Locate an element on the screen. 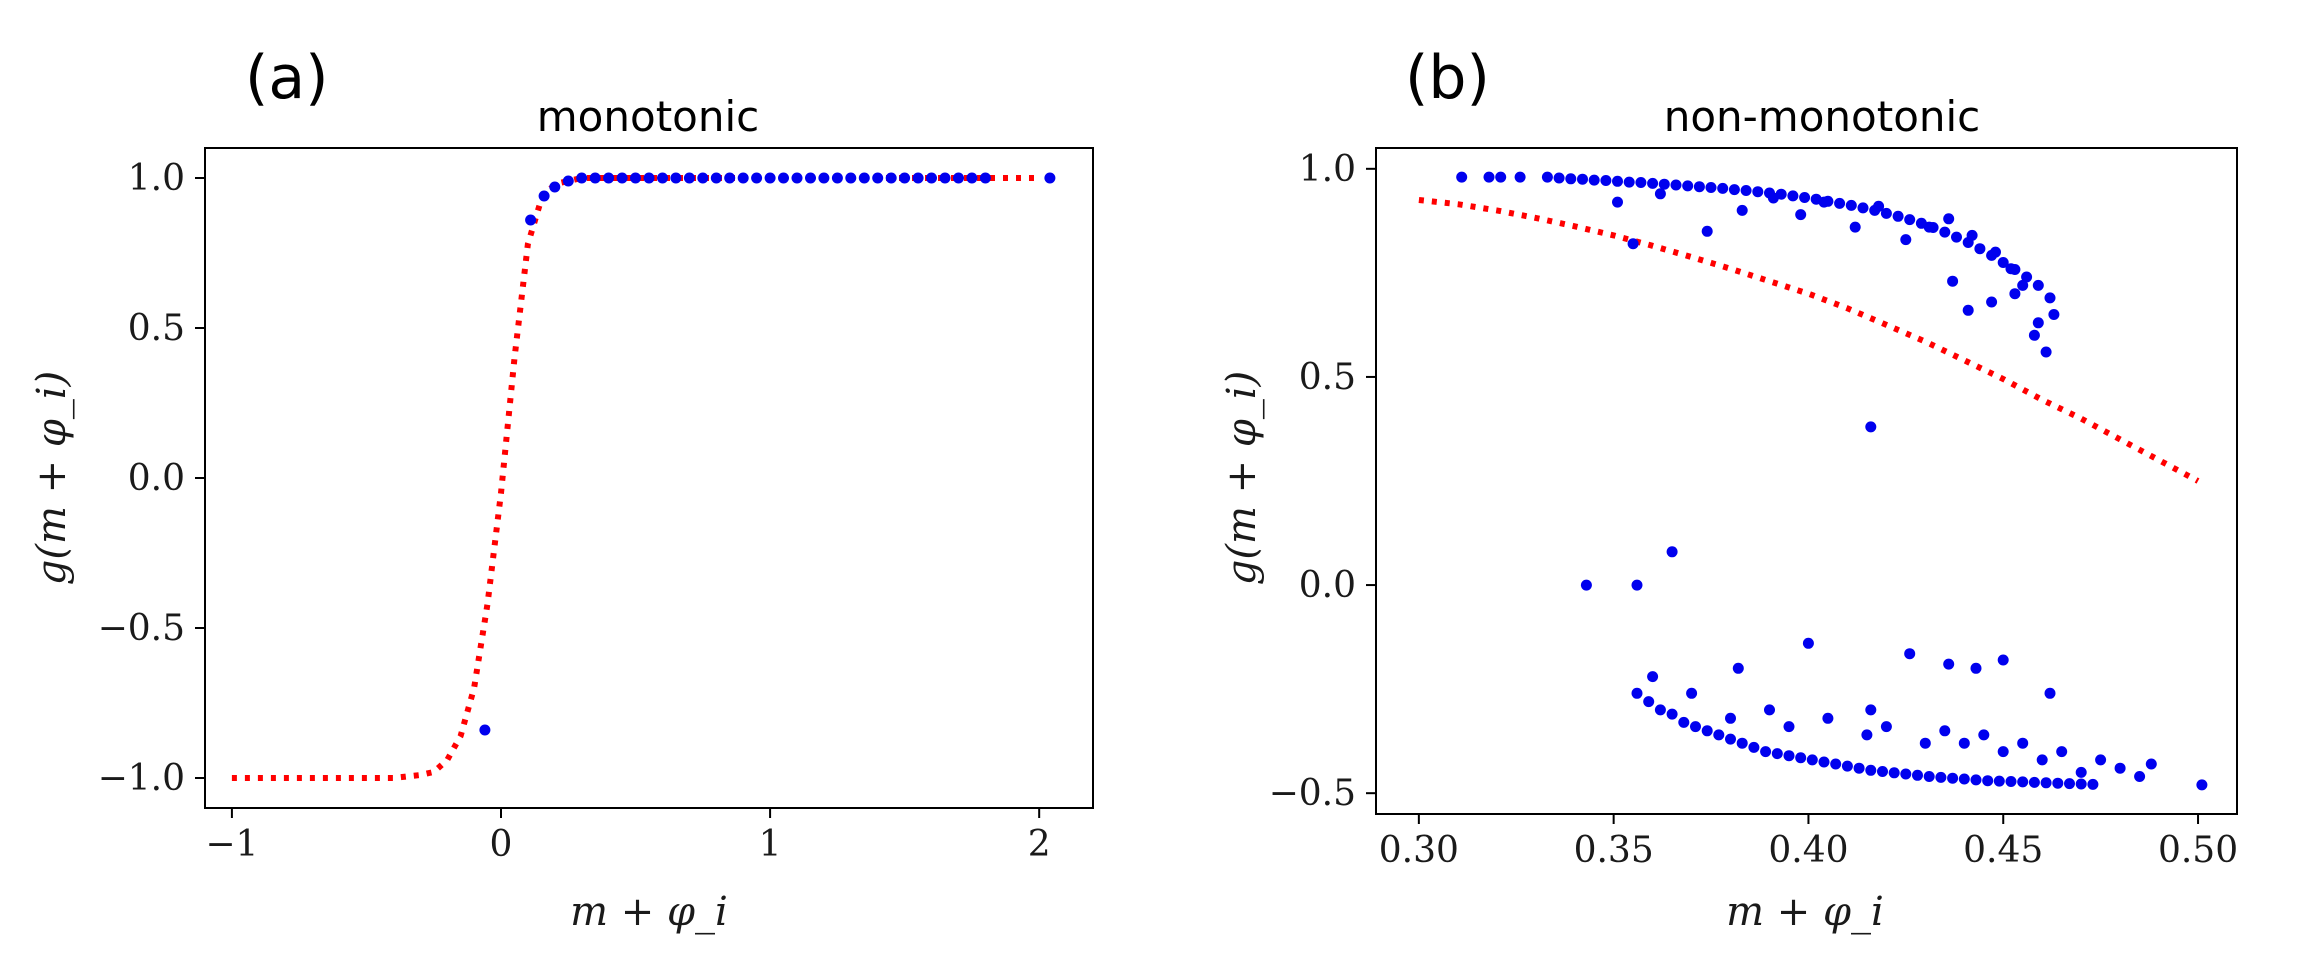 The height and width of the screenshot is (957, 2307). panel-a-y-tick-label: 0.0 is located at coordinates (156, 478).